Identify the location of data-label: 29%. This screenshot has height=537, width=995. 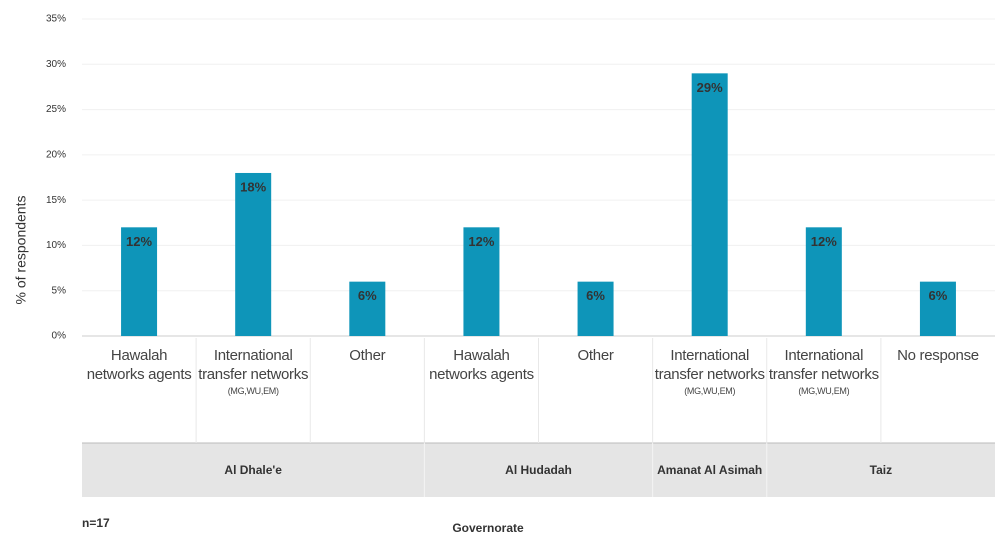
(710, 87).